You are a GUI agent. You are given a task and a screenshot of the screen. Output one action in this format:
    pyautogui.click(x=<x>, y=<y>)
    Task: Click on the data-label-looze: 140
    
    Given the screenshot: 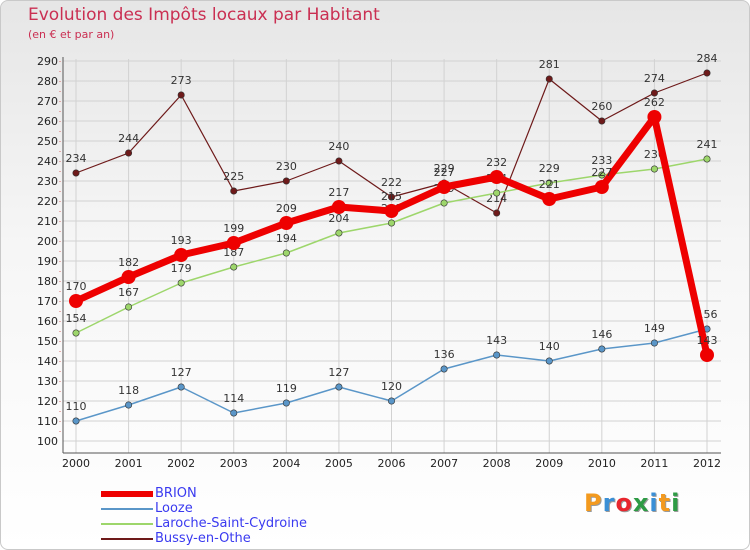 What is the action you would take?
    pyautogui.click(x=549, y=346)
    